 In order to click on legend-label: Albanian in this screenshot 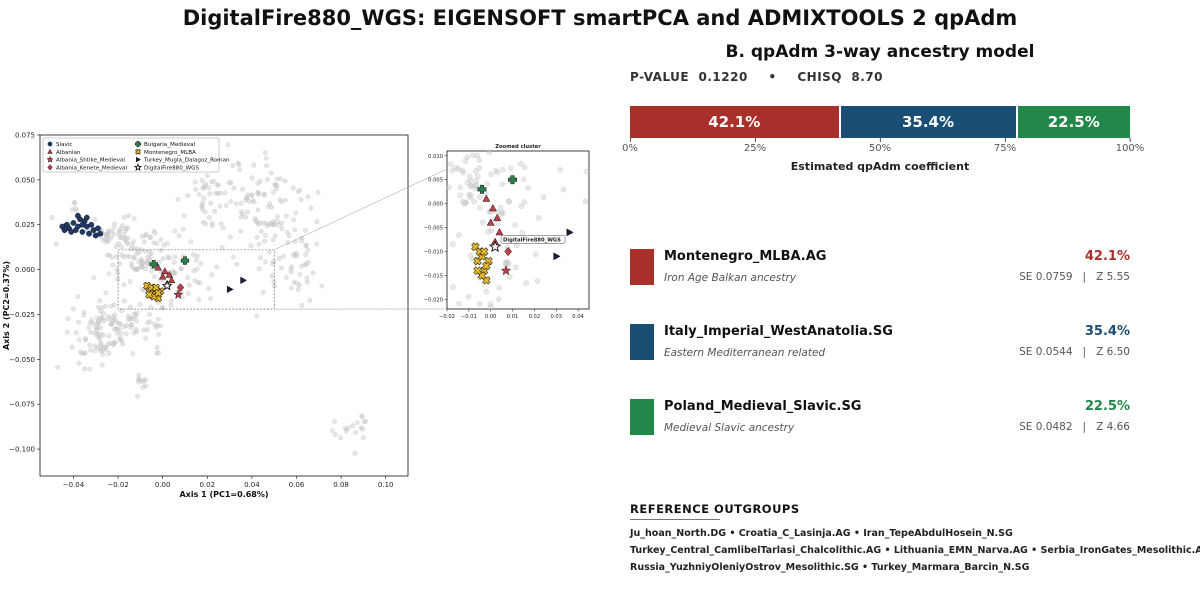, I will do `click(68, 153)`.